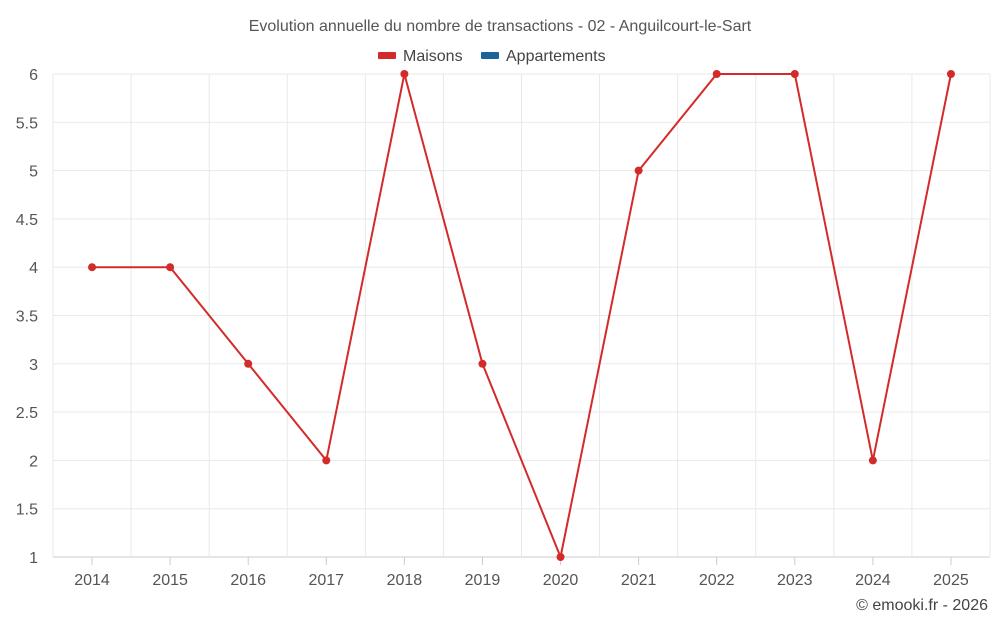 The image size is (1000, 625). Describe the element at coordinates (33, 75) in the screenshot. I see `y-tick-label: 6` at that location.